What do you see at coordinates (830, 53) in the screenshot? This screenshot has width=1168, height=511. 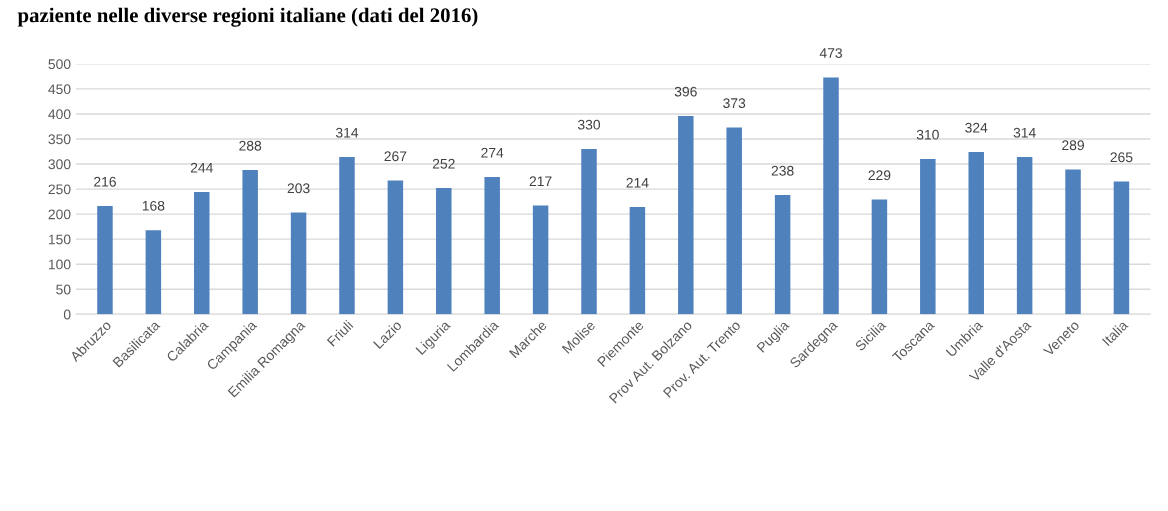 I see `data-label: 473` at bounding box center [830, 53].